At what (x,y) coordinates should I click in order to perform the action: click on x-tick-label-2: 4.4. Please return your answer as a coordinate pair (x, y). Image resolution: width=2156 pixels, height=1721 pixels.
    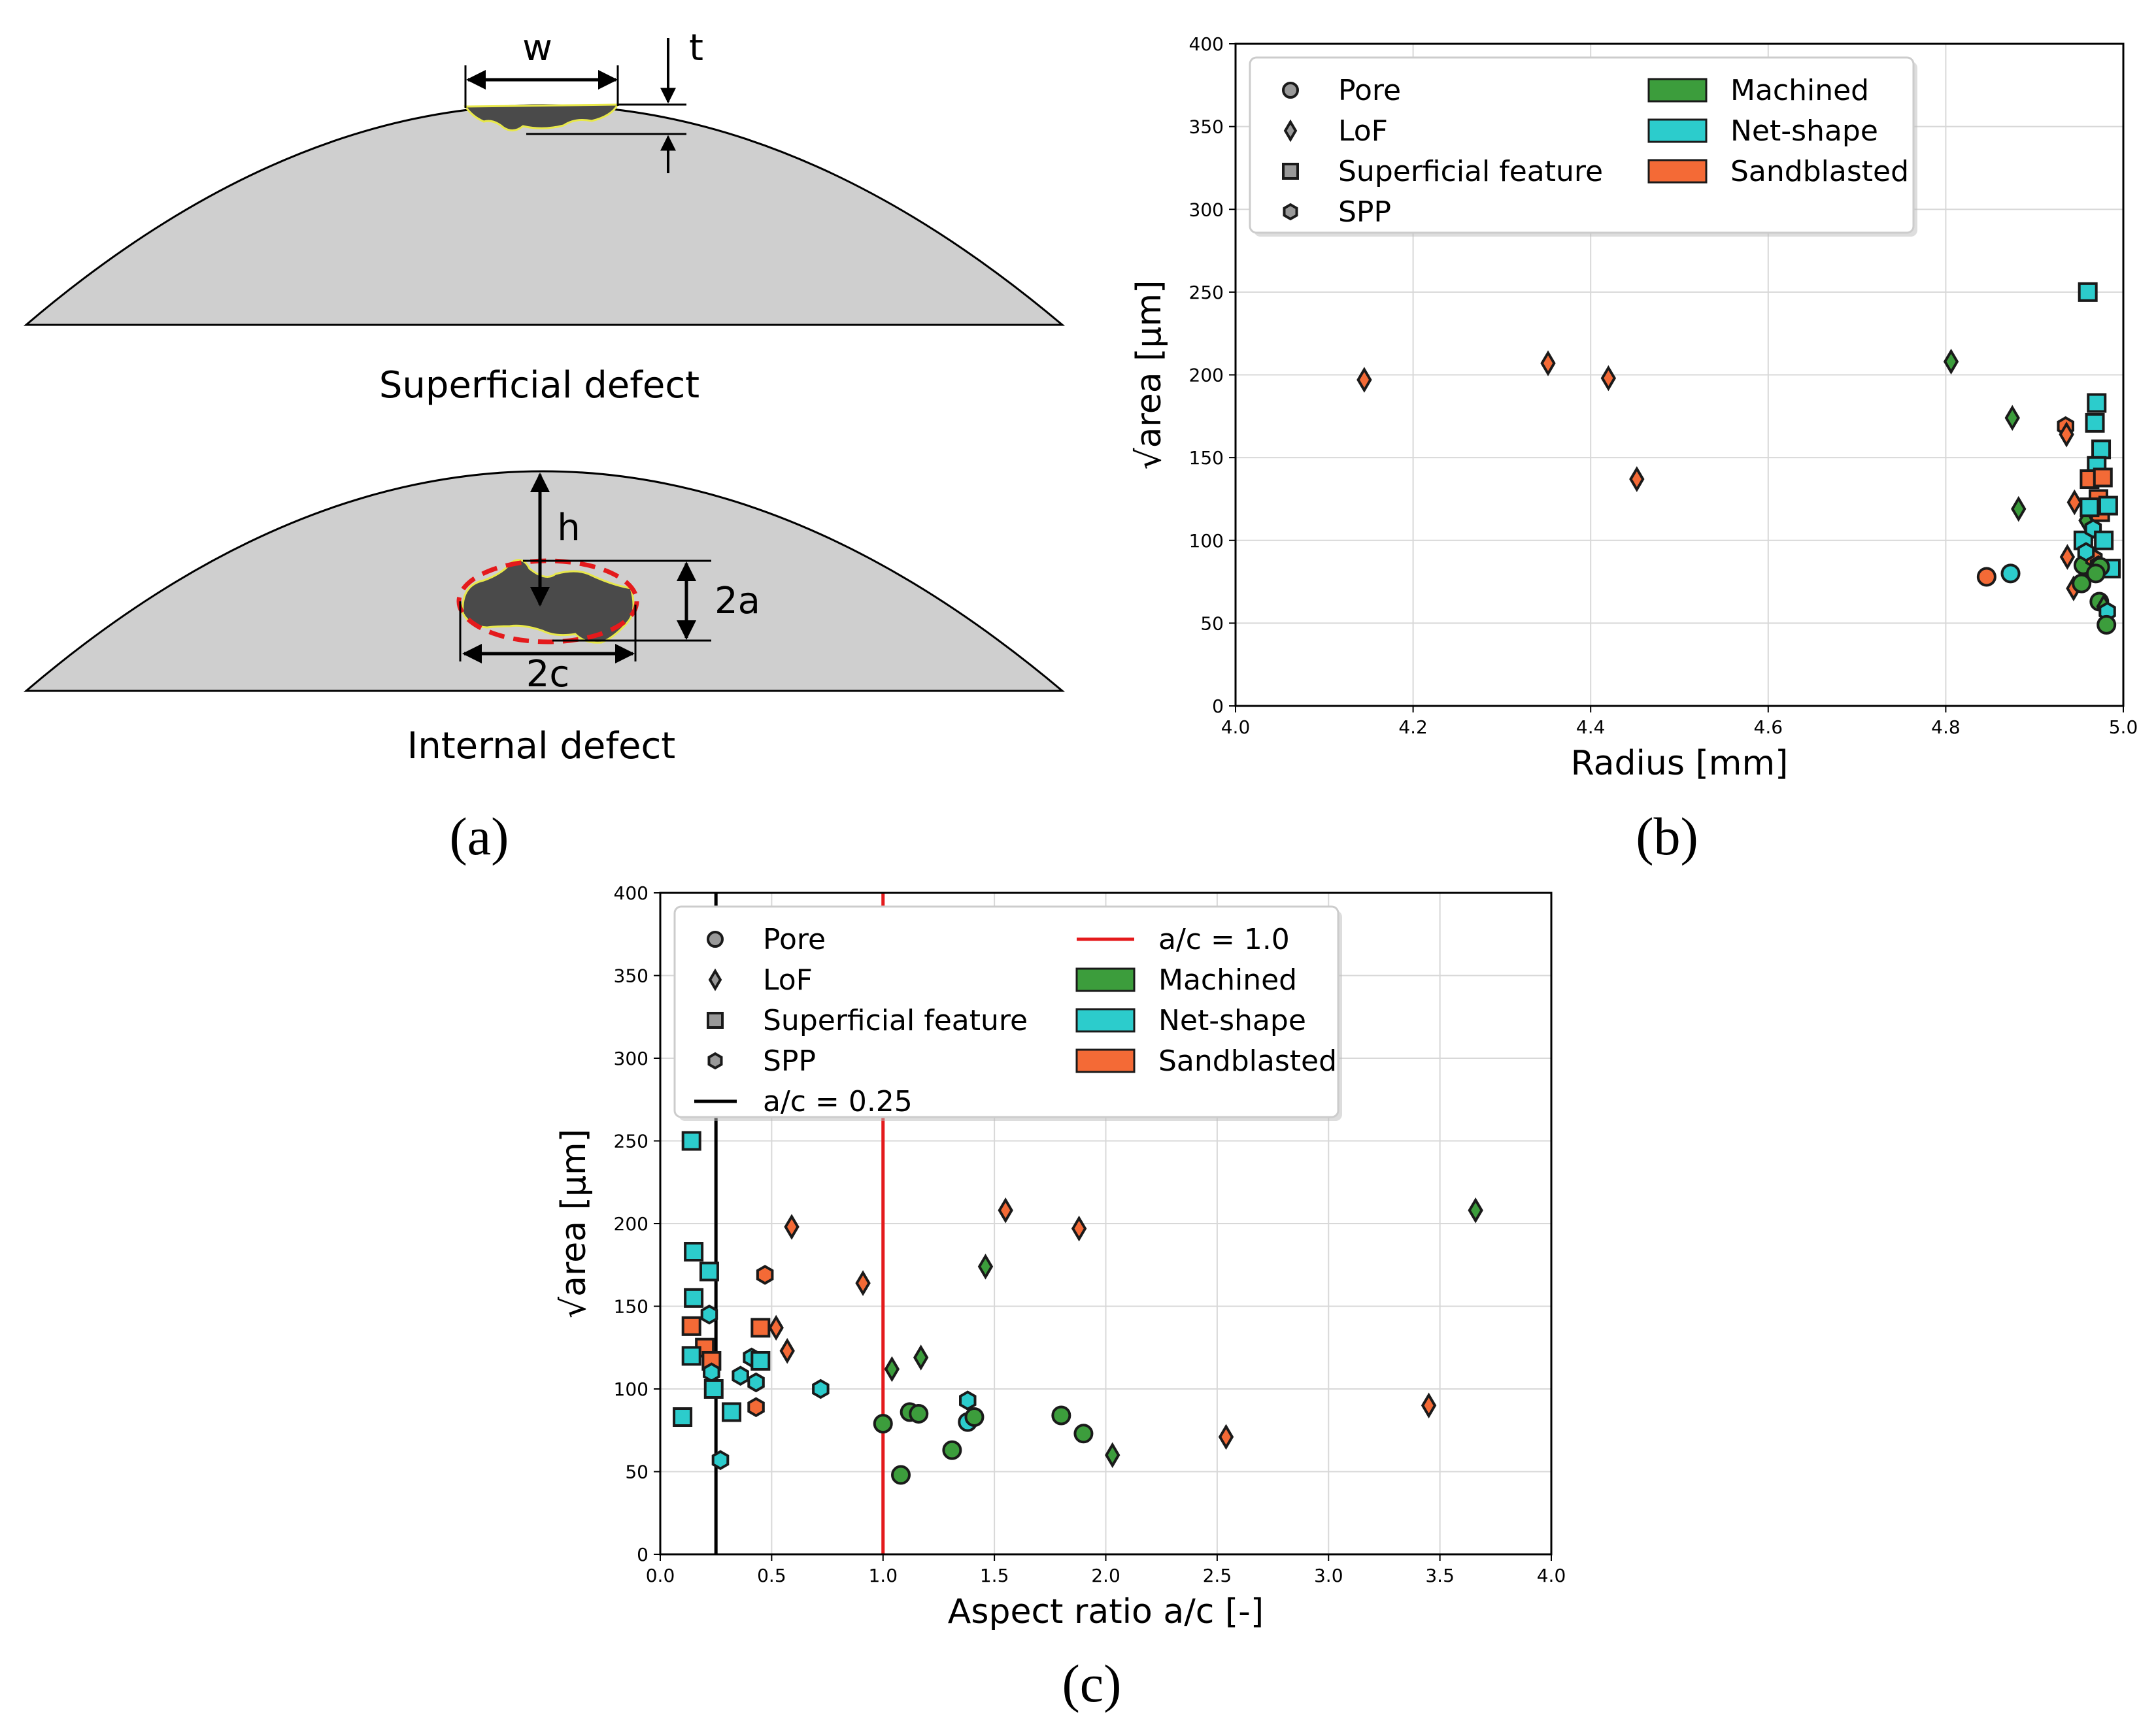
    Looking at the image, I should click on (1591, 727).